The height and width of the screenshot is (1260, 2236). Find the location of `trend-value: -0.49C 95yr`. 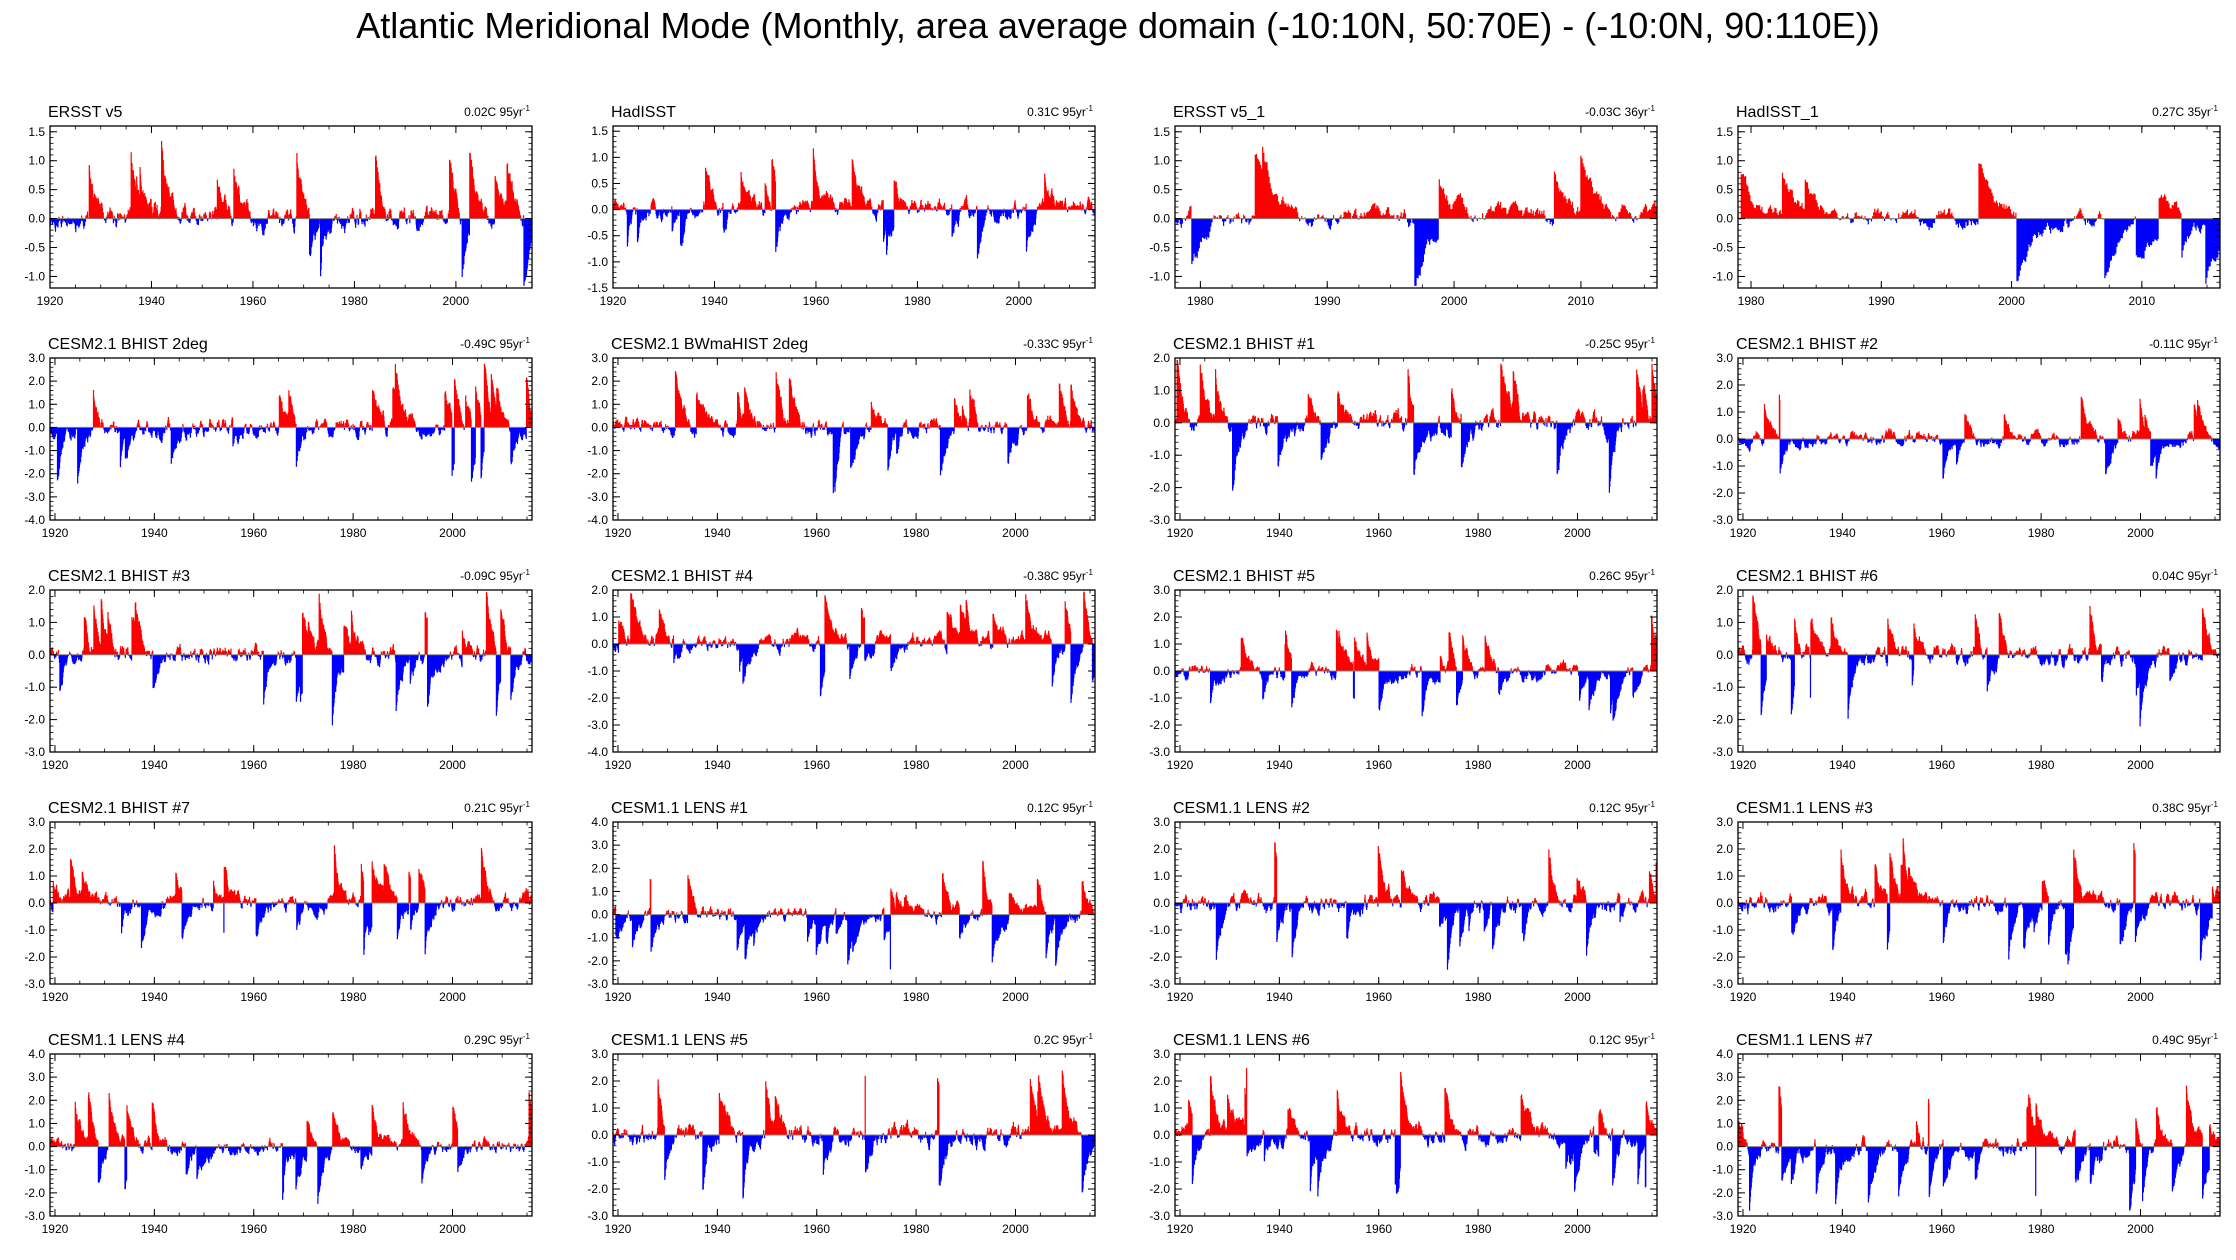

trend-value: -0.49C 95yr is located at coordinates (491, 344).